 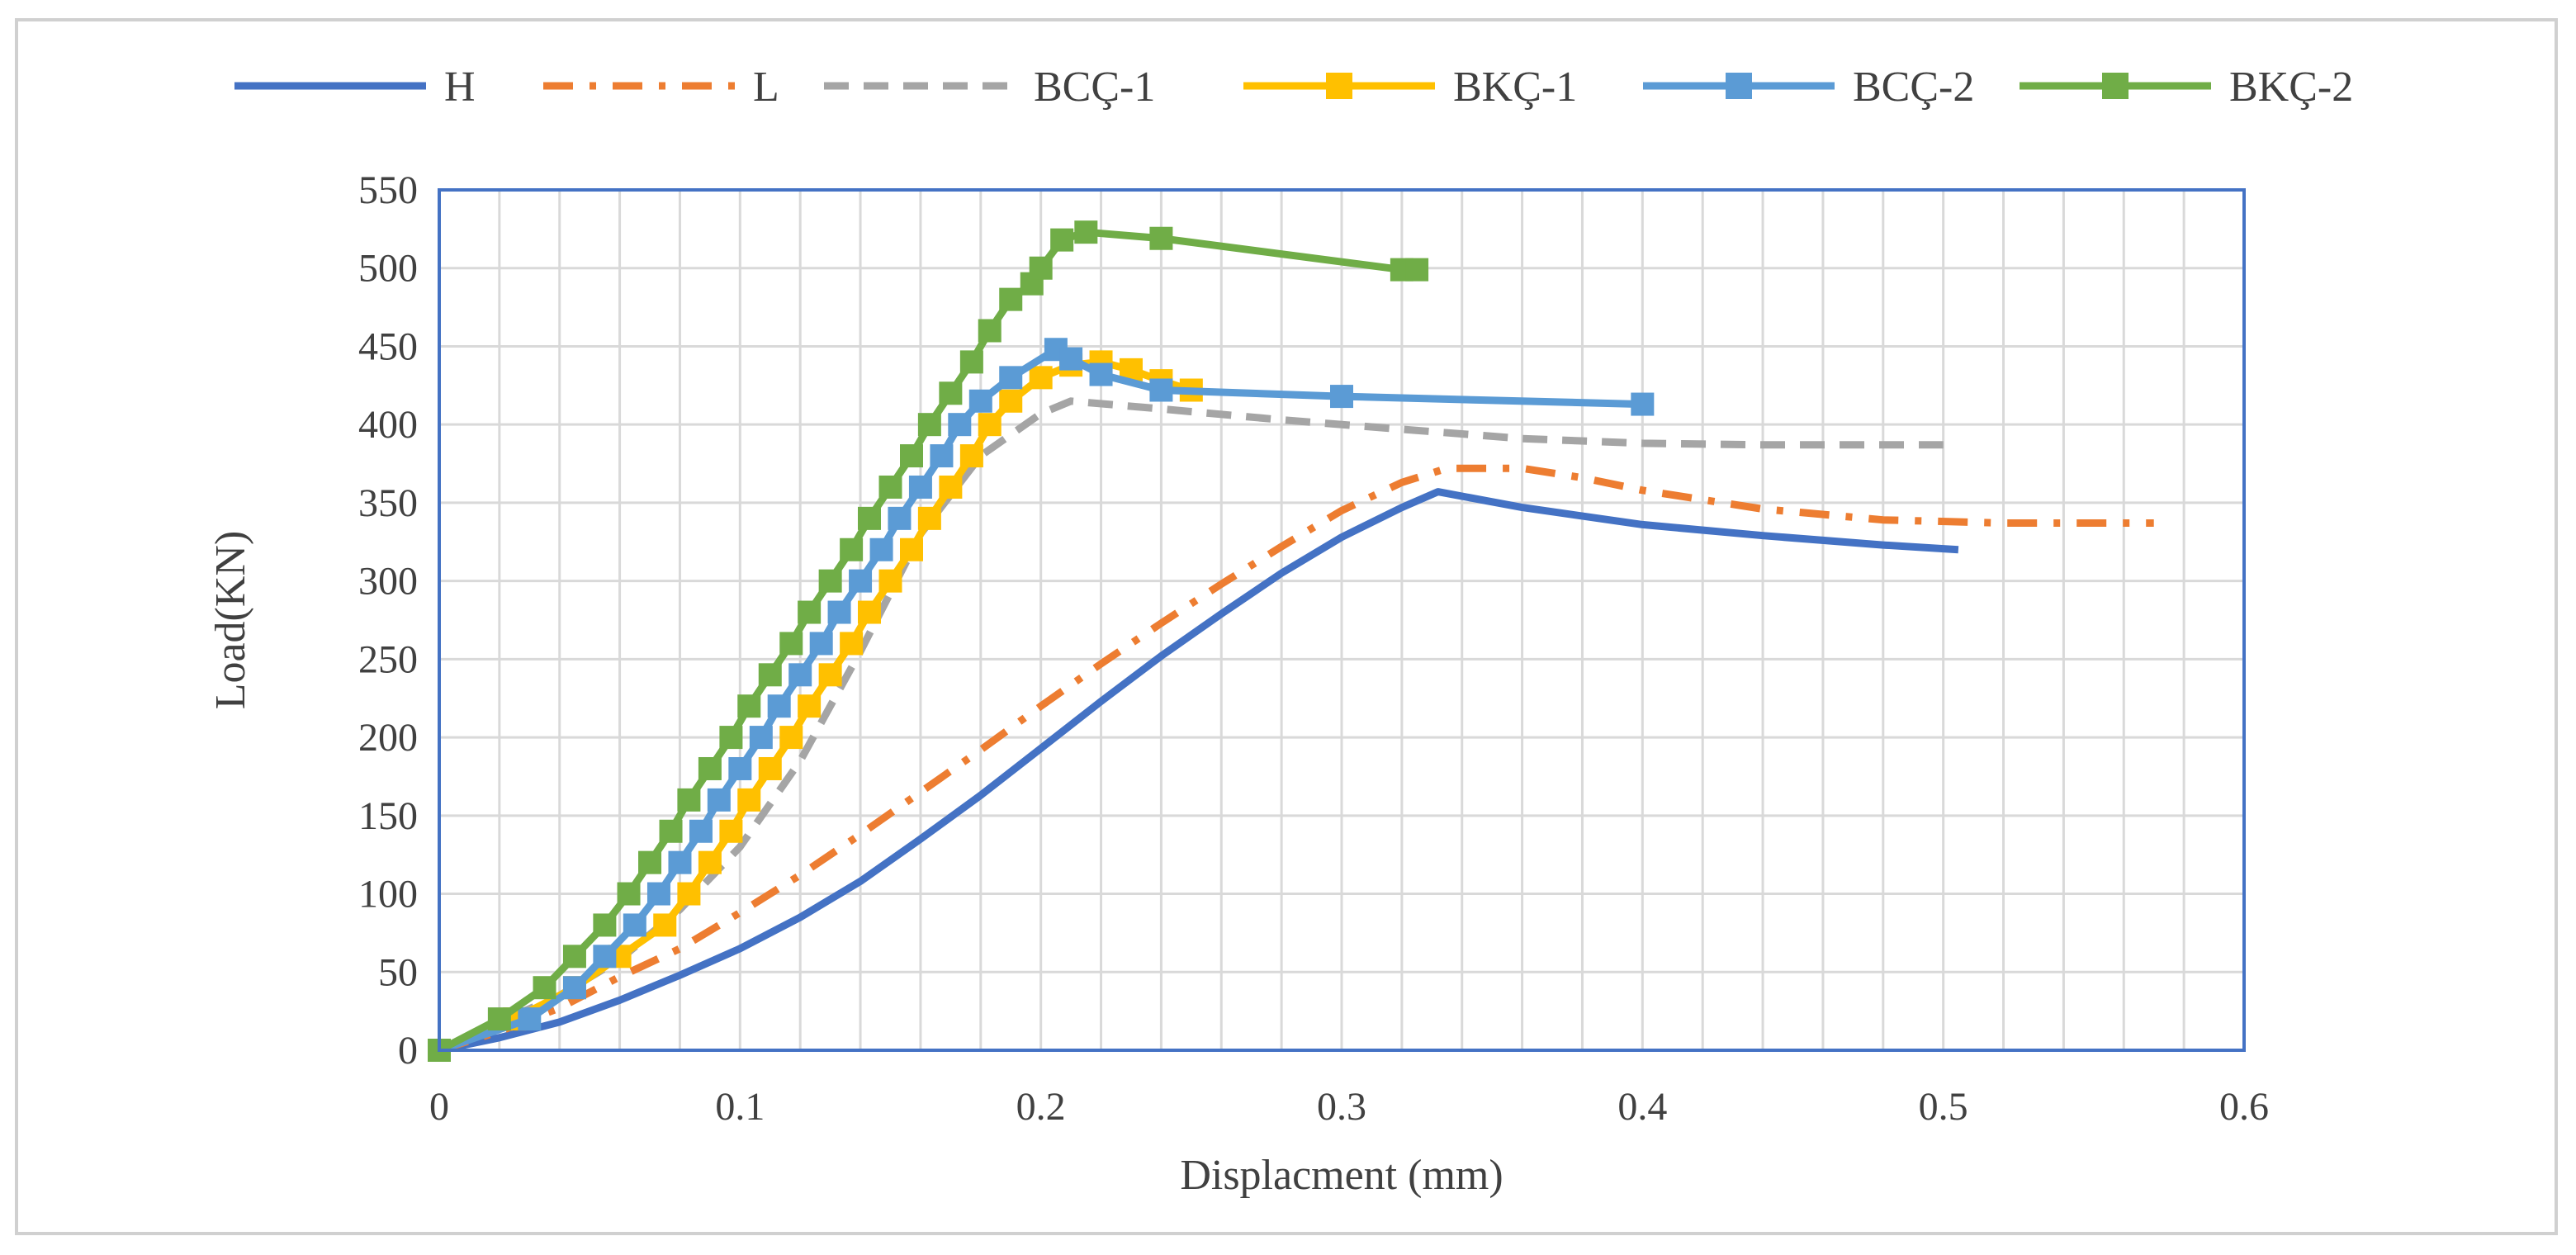 What do you see at coordinates (766, 87) in the screenshot?
I see `legend-label: L` at bounding box center [766, 87].